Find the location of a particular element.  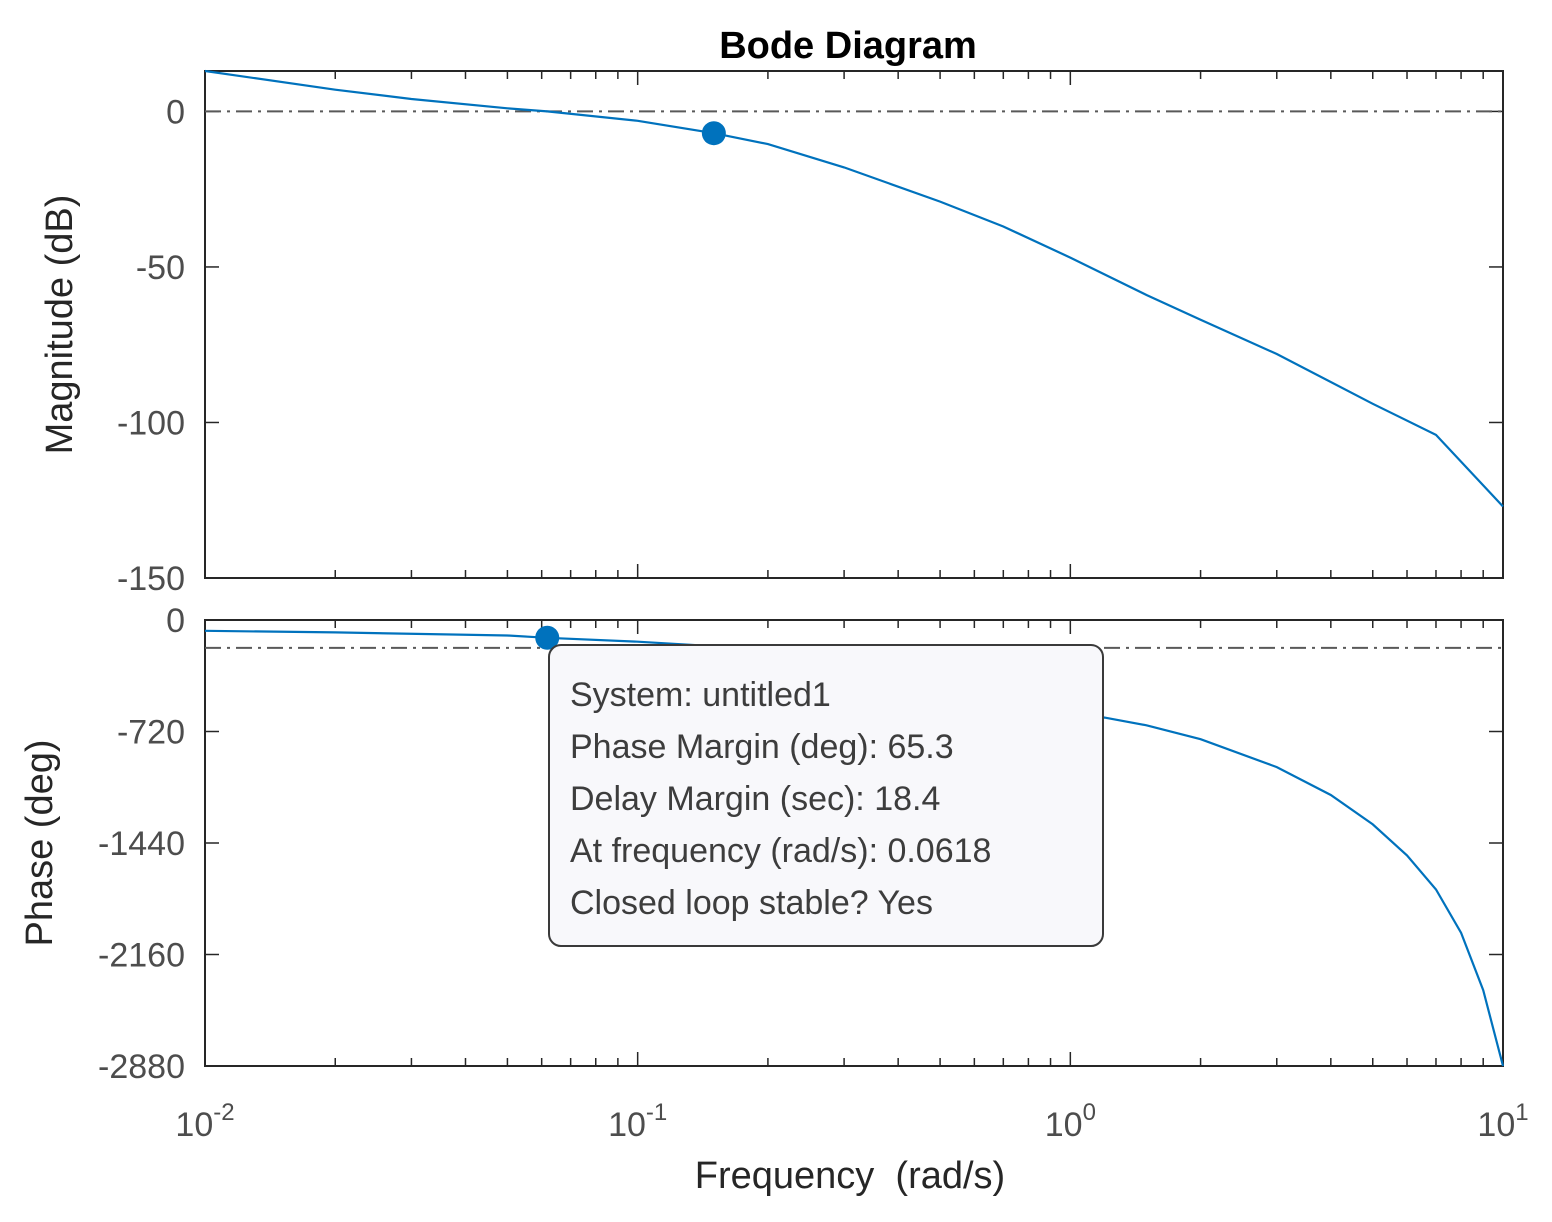

phase-y-axis-label: Phase (deg) is located at coordinates (40, 842).